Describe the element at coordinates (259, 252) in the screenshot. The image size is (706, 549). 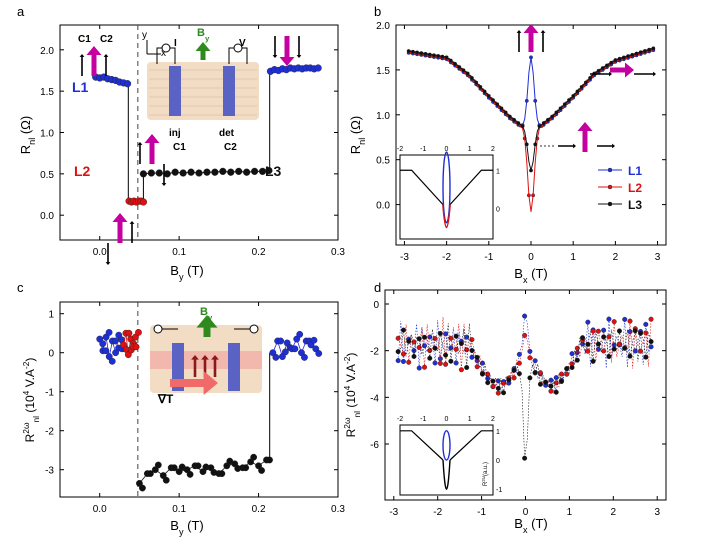
I see `x-tick-label: 0.2` at that location.